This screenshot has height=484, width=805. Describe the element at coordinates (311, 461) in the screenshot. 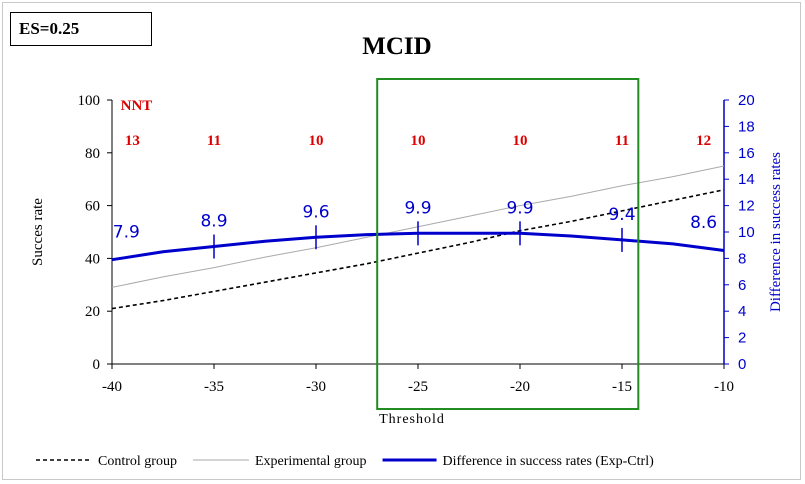

I see `legend-label-1: Experimental group` at that location.